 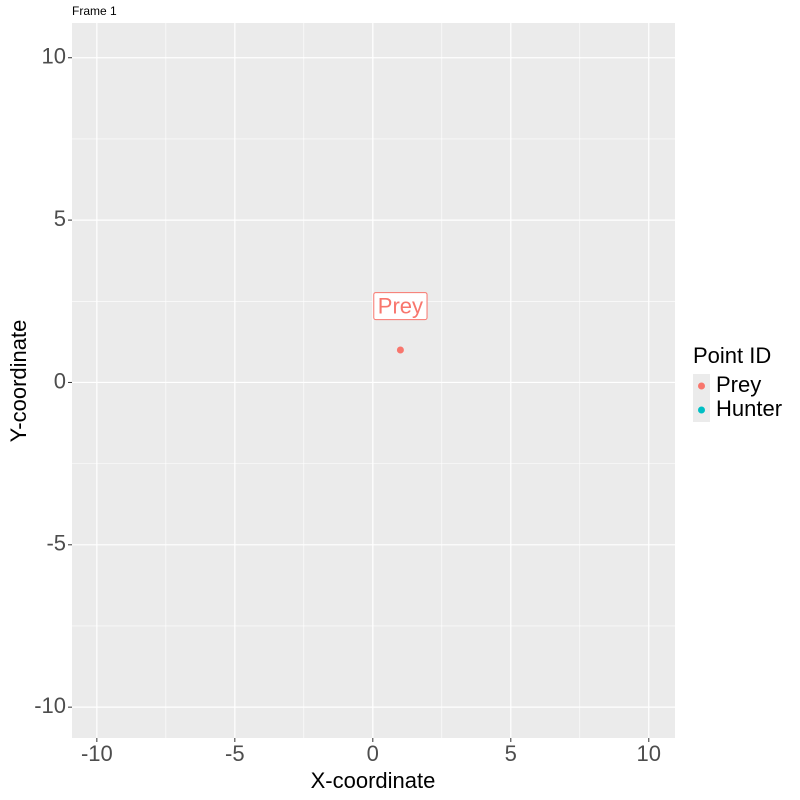 I want to click on annotation-label: Prey, so click(x=400, y=306).